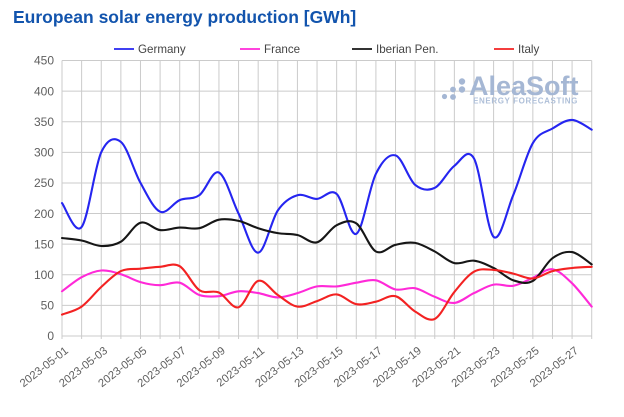 This screenshot has height=417, width=624. Describe the element at coordinates (44, 91) in the screenshot. I see `y-tick-label: 400` at that location.